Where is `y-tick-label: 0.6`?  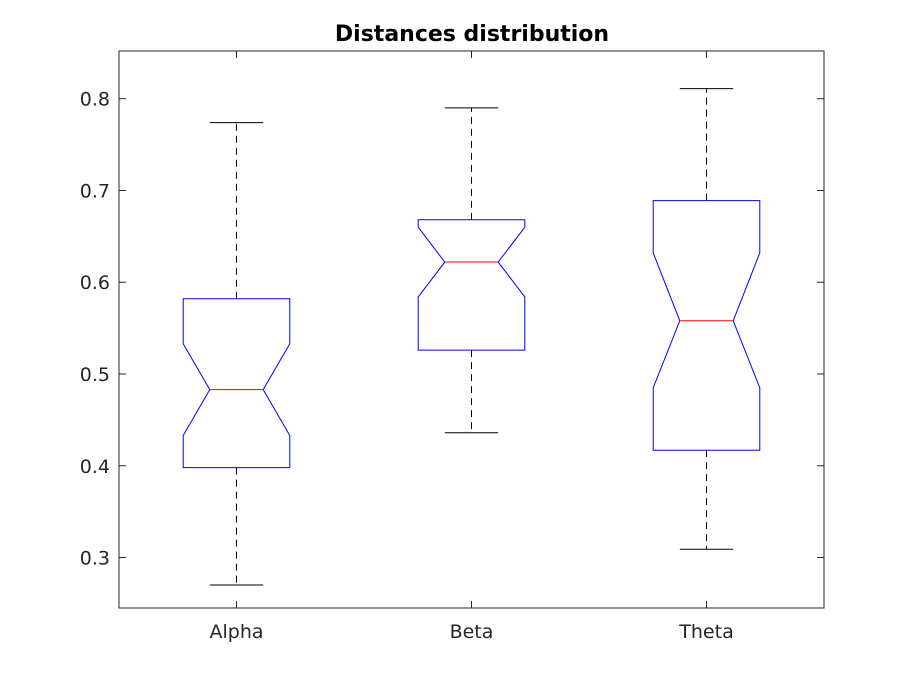 y-tick-label: 0.6 is located at coordinates (95, 283).